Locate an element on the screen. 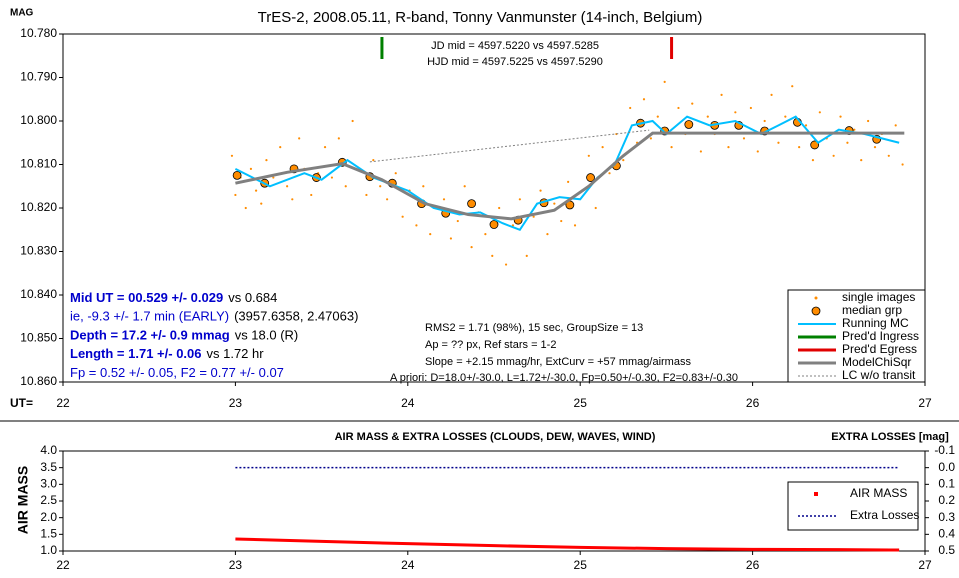 The height and width of the screenshot is (578, 959). annotation: HJD mid = 4597.5225 vs 4597.5290 is located at coordinates (515, 62).